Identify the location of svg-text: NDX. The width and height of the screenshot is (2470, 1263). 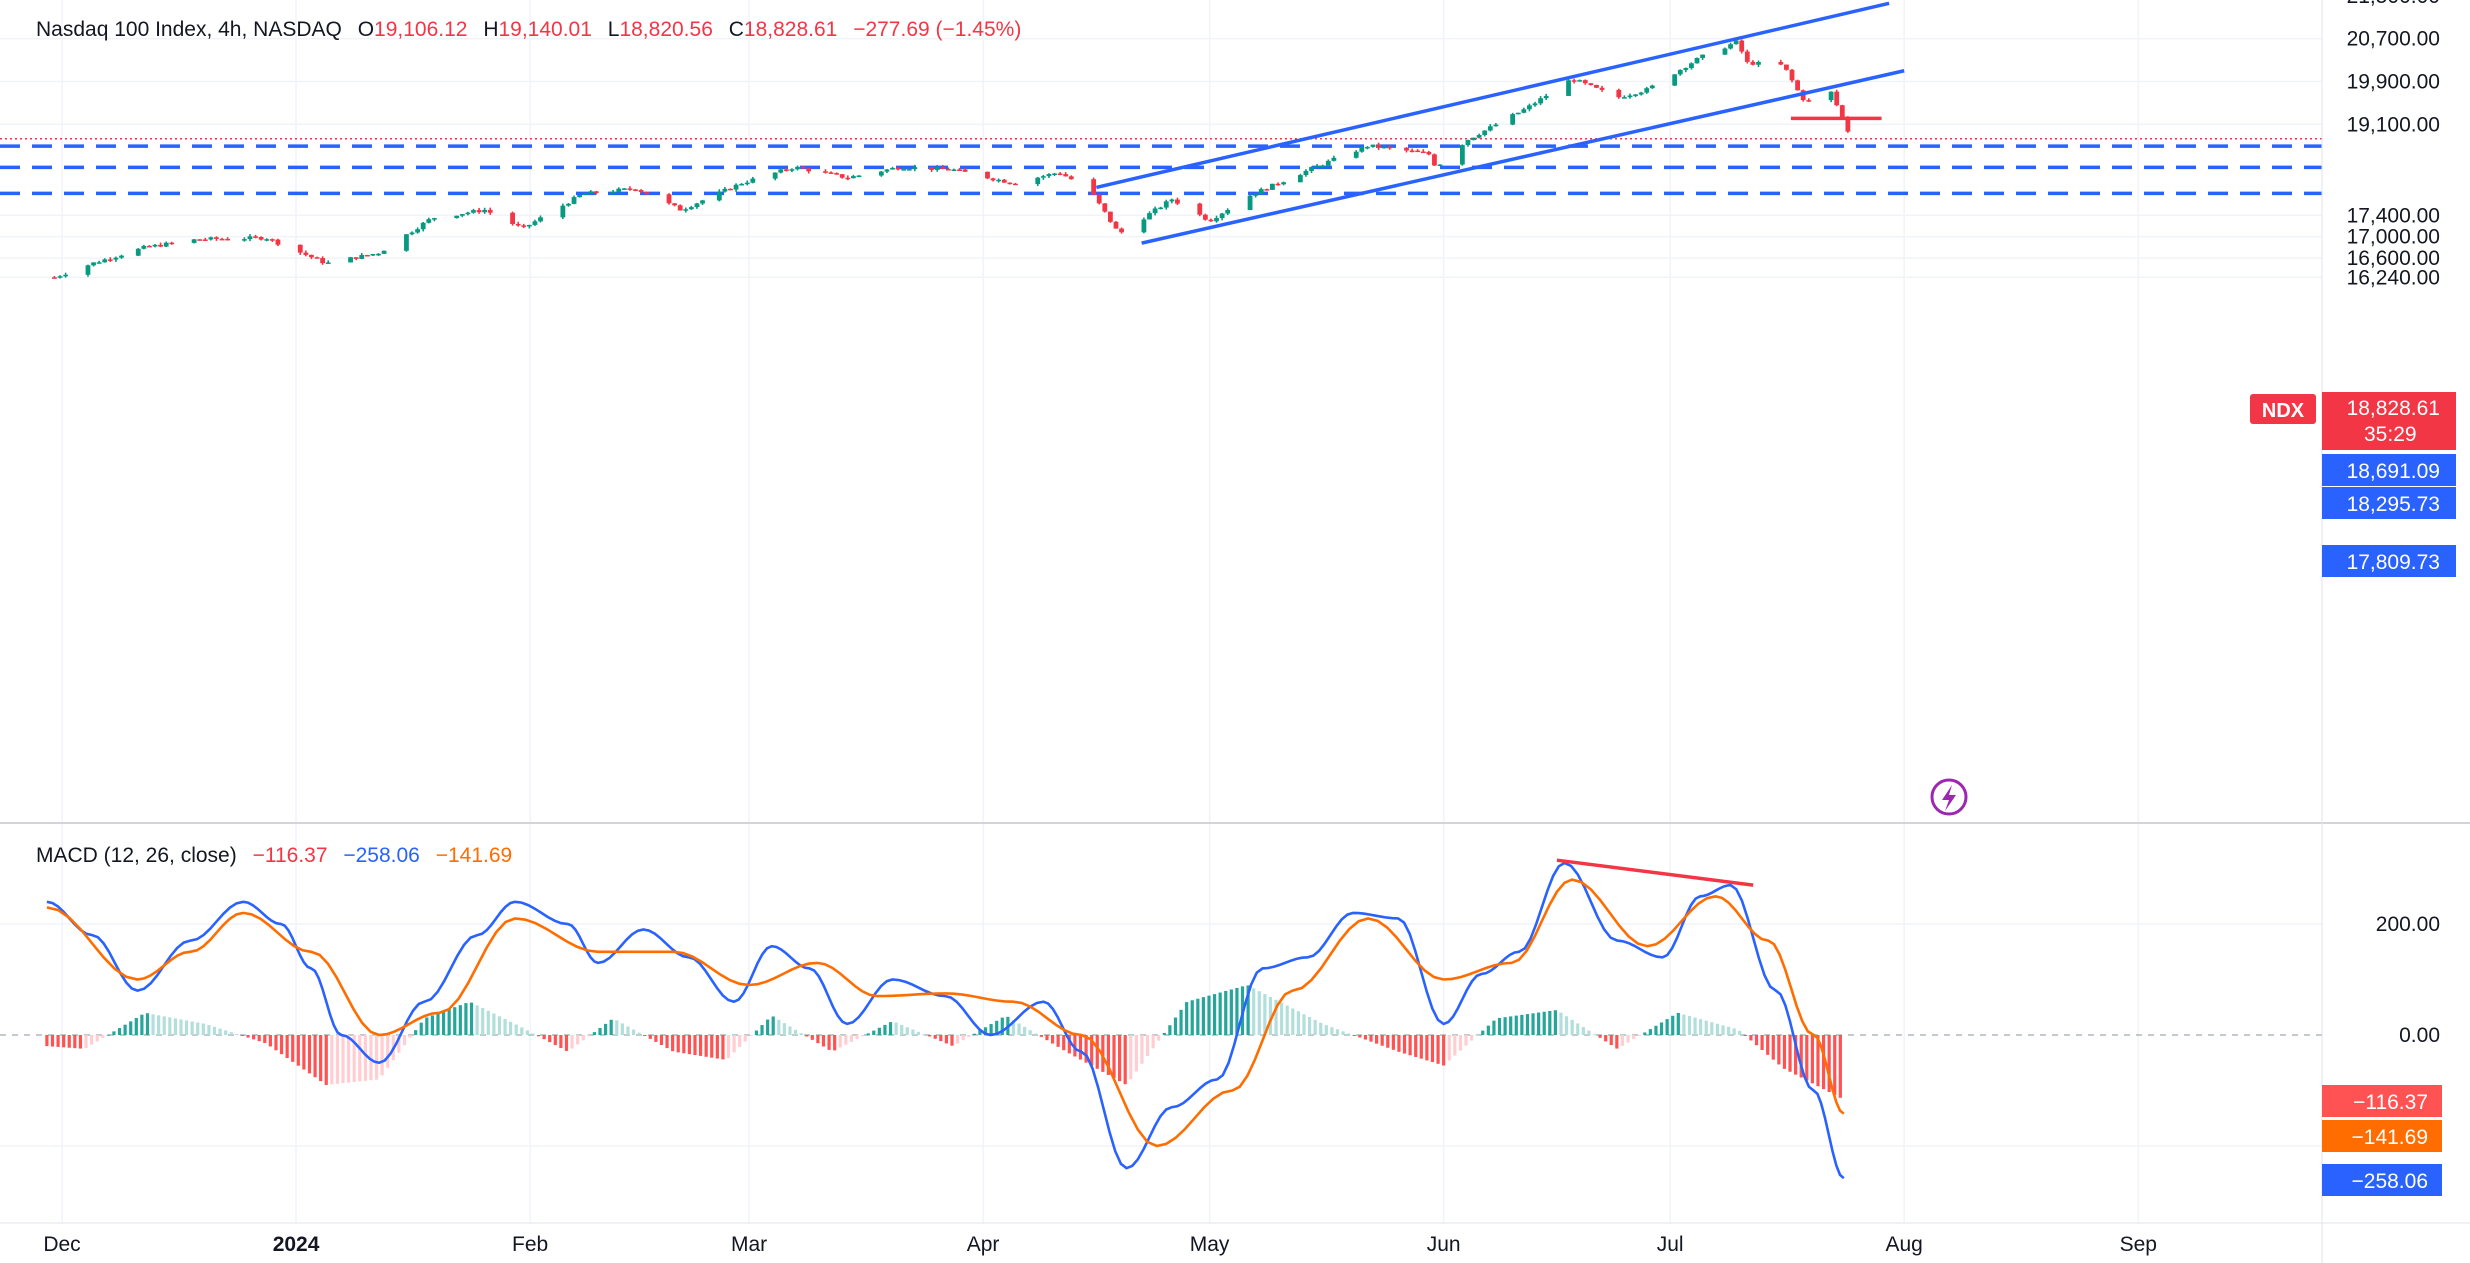
(2283, 411).